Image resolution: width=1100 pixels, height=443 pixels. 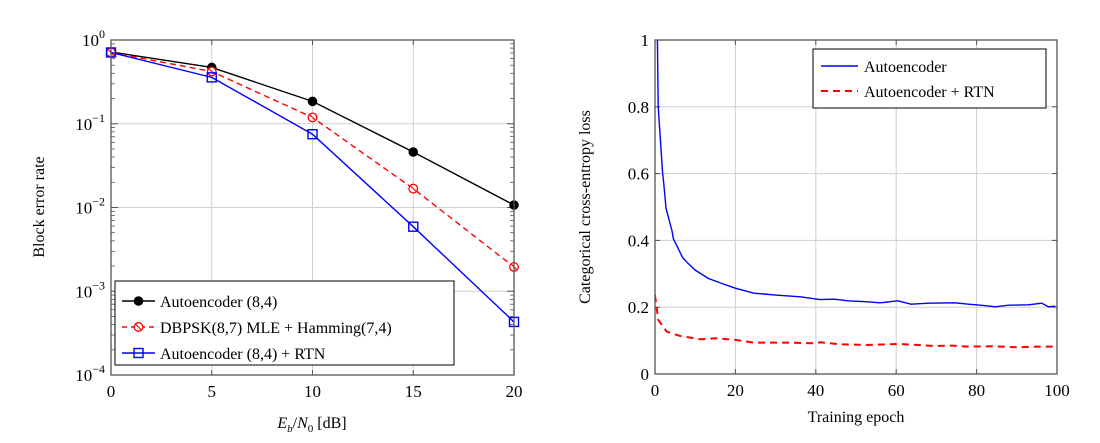 I want to click on x-label-N: N, so click(x=302, y=423).